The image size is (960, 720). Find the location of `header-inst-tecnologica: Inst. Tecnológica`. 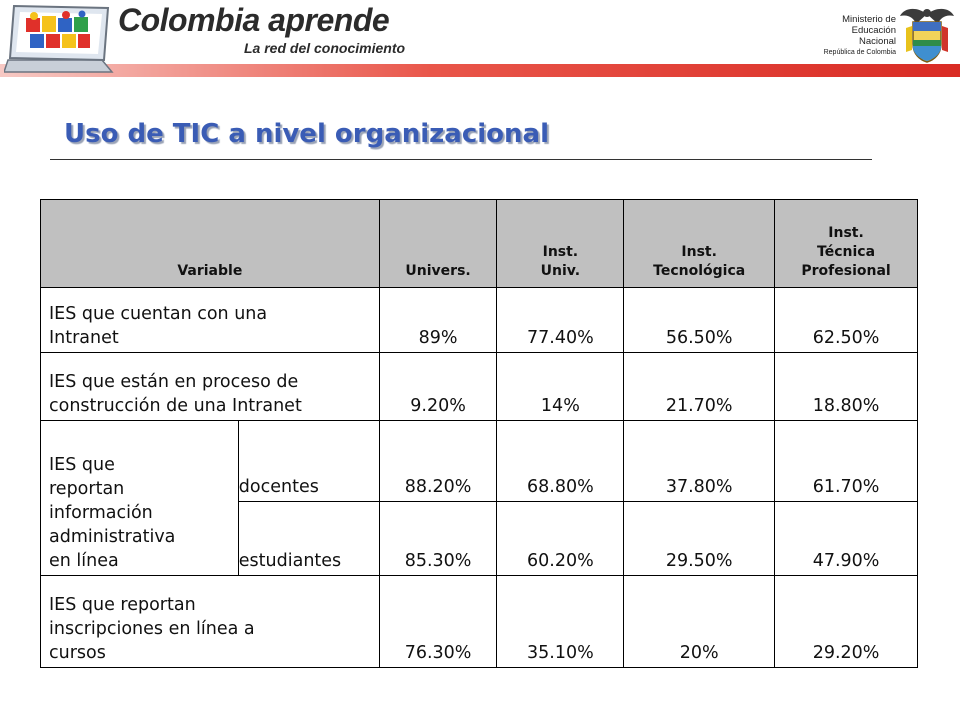

header-inst-tecnologica: Inst. Tecnológica is located at coordinates (699, 243).